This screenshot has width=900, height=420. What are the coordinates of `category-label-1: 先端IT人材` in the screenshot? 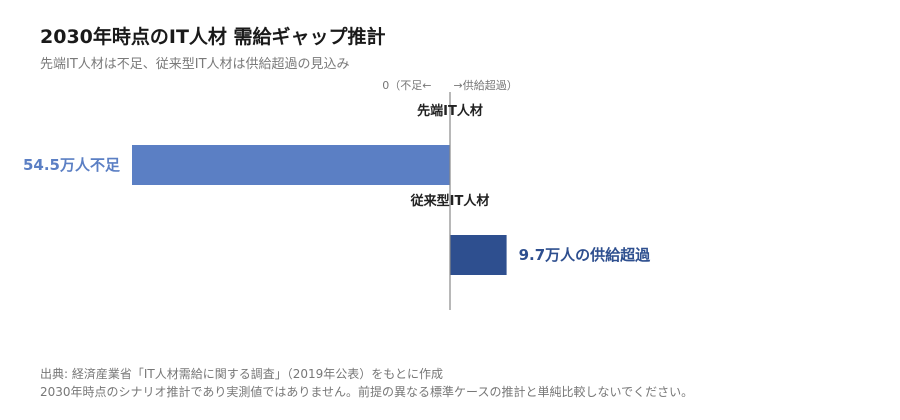 It's located at (450, 111).